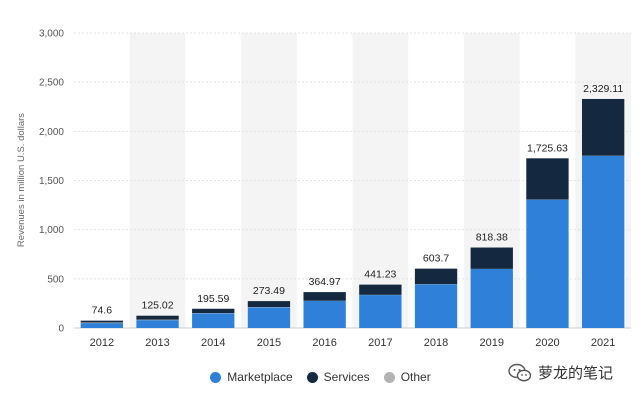 The width and height of the screenshot is (641, 400). What do you see at coordinates (51, 230) in the screenshot?
I see `y-tick-label: 1,000` at bounding box center [51, 230].